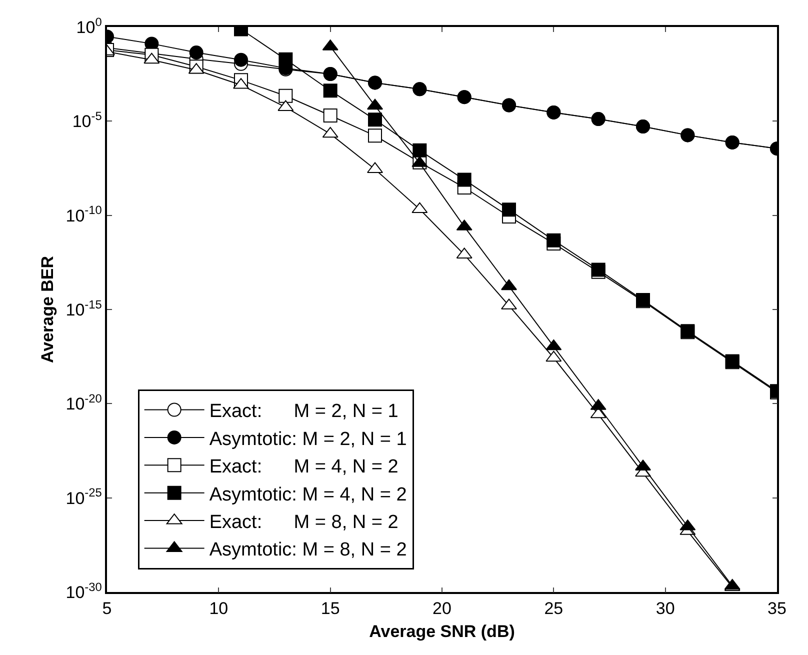 This screenshot has width=808, height=655. I want to click on x-tick-label: 15, so click(330, 608).